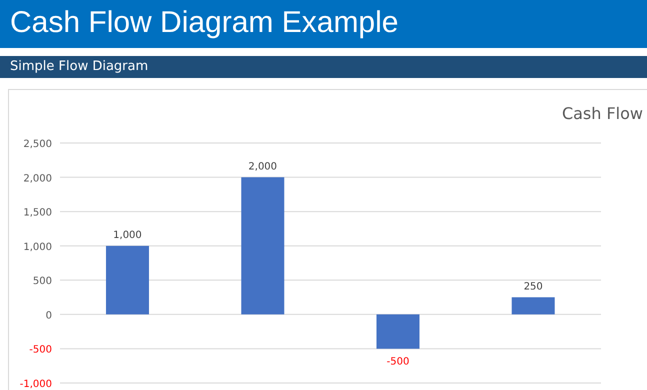 This screenshot has height=390, width=647. Describe the element at coordinates (602, 113) in the screenshot. I see `text: Cash Flow` at that location.